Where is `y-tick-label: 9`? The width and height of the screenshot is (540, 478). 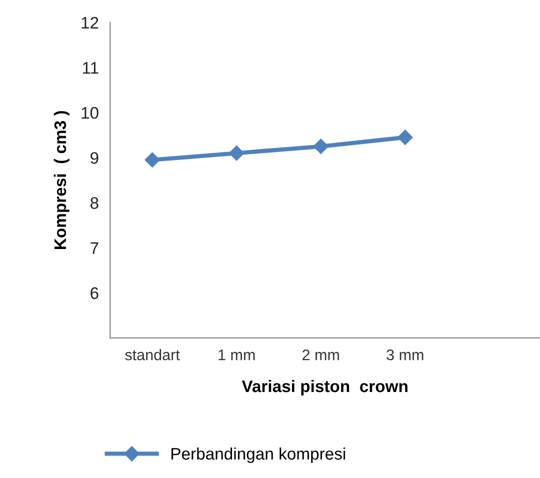
y-tick-label: 9 is located at coordinates (94, 158).